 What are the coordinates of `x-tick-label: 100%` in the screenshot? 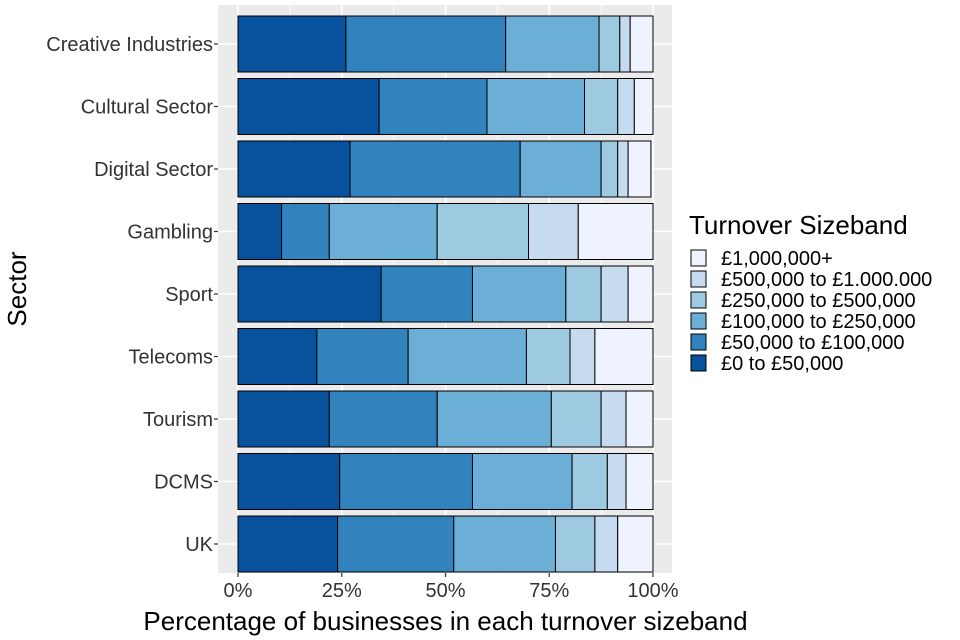 It's located at (652, 591).